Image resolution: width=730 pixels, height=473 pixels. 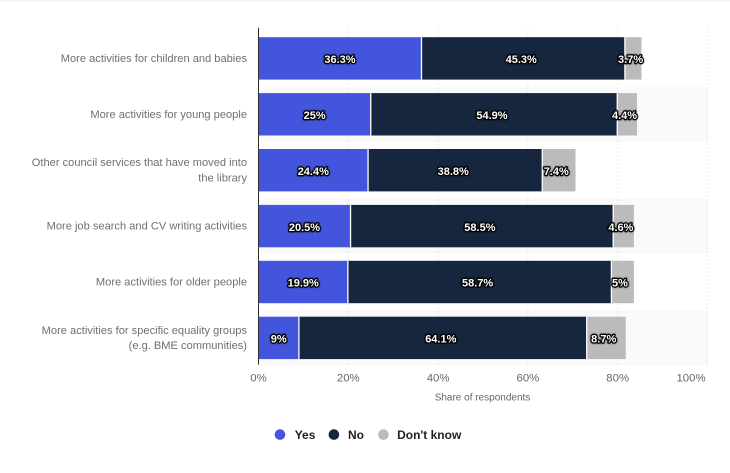 What do you see at coordinates (477, 284) in the screenshot?
I see `svg-text: 58.7%` at bounding box center [477, 284].